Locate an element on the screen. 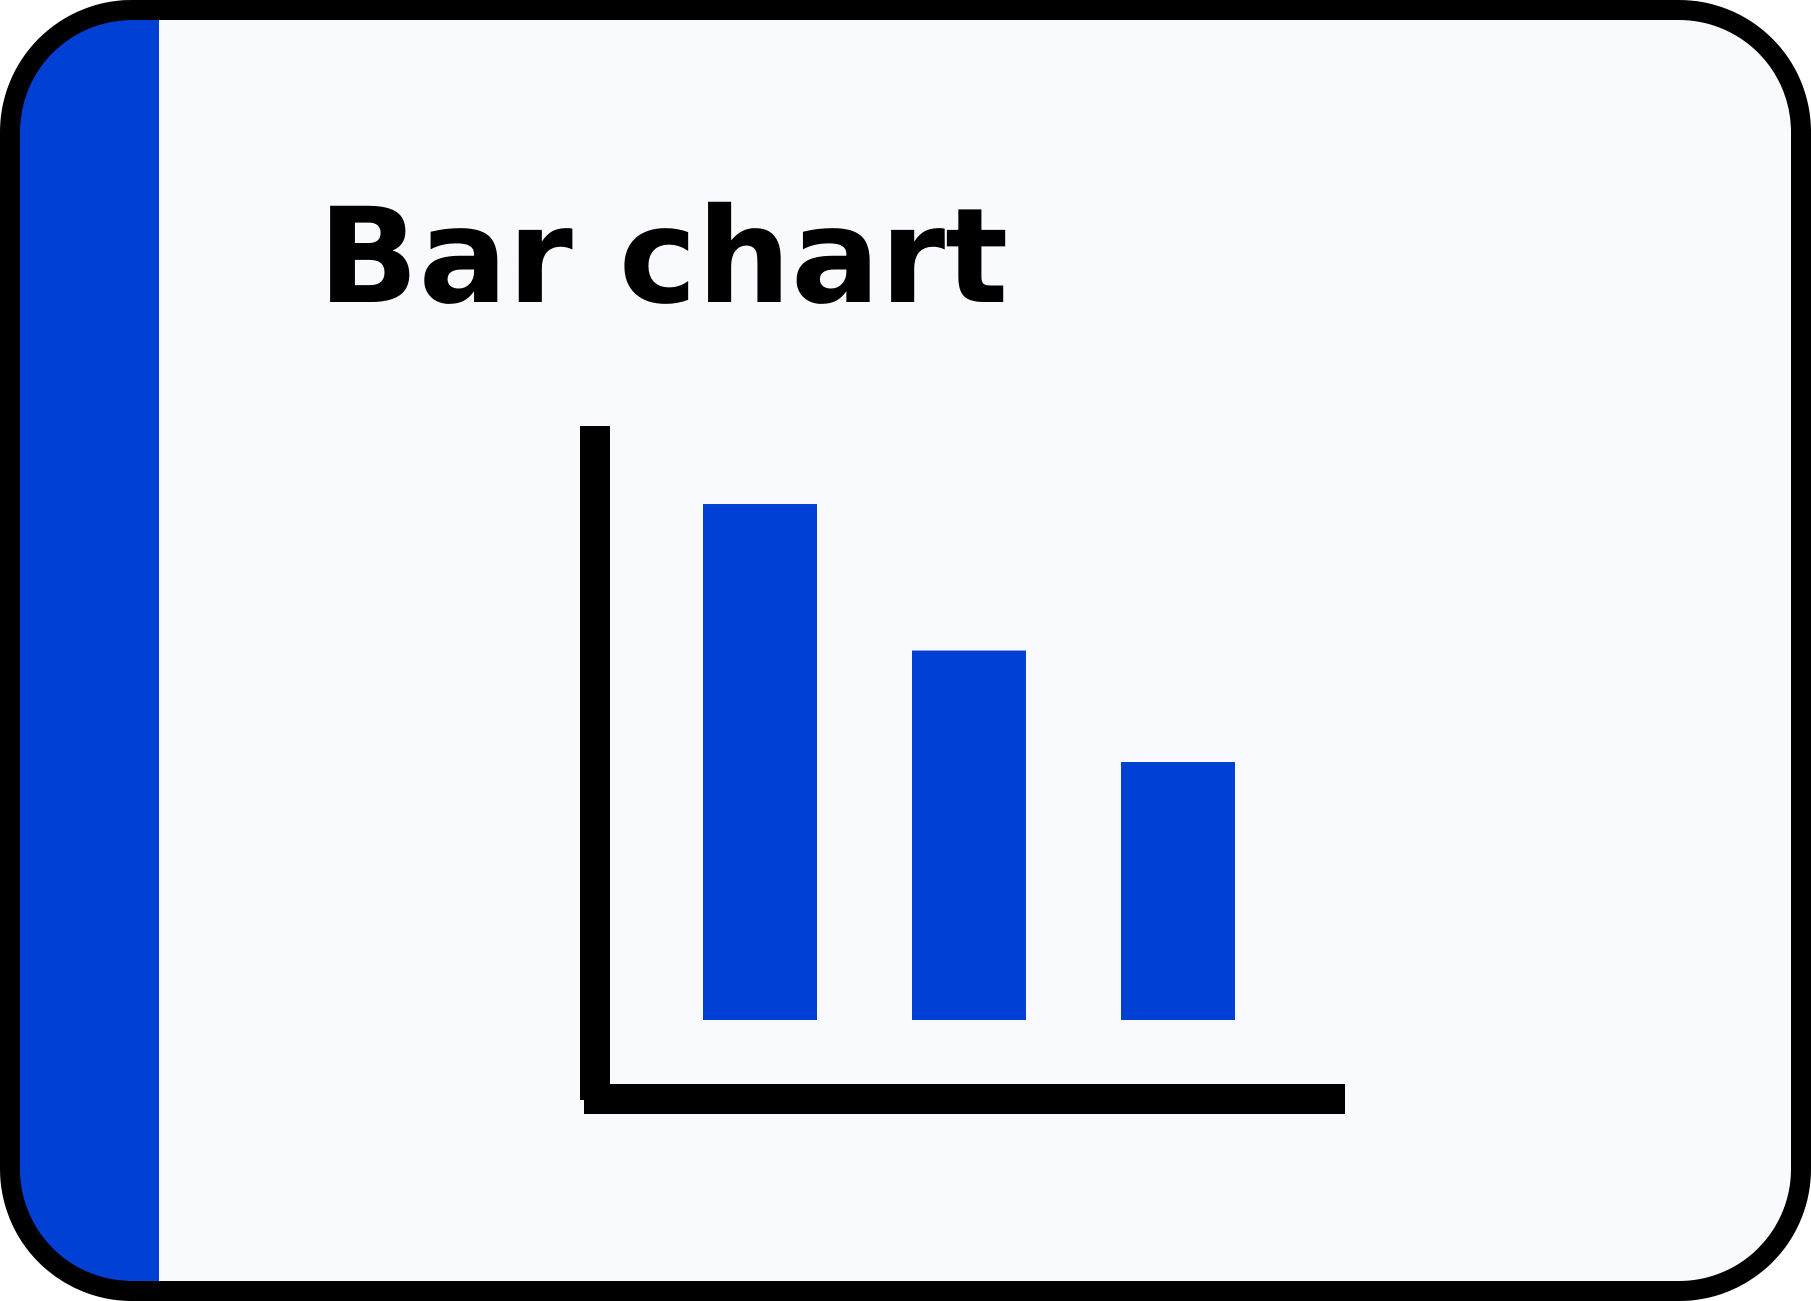 The image size is (1811, 1301). accent-strip is located at coordinates (84, 650).